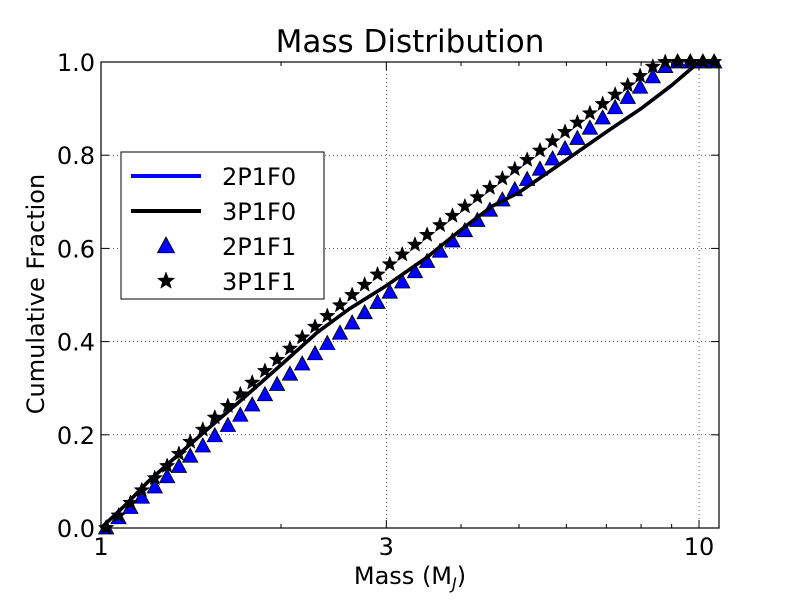 Image resolution: width=800 pixels, height=600 pixels. I want to click on legend-entry-3P1F1: 3P1F1, so click(226, 282).